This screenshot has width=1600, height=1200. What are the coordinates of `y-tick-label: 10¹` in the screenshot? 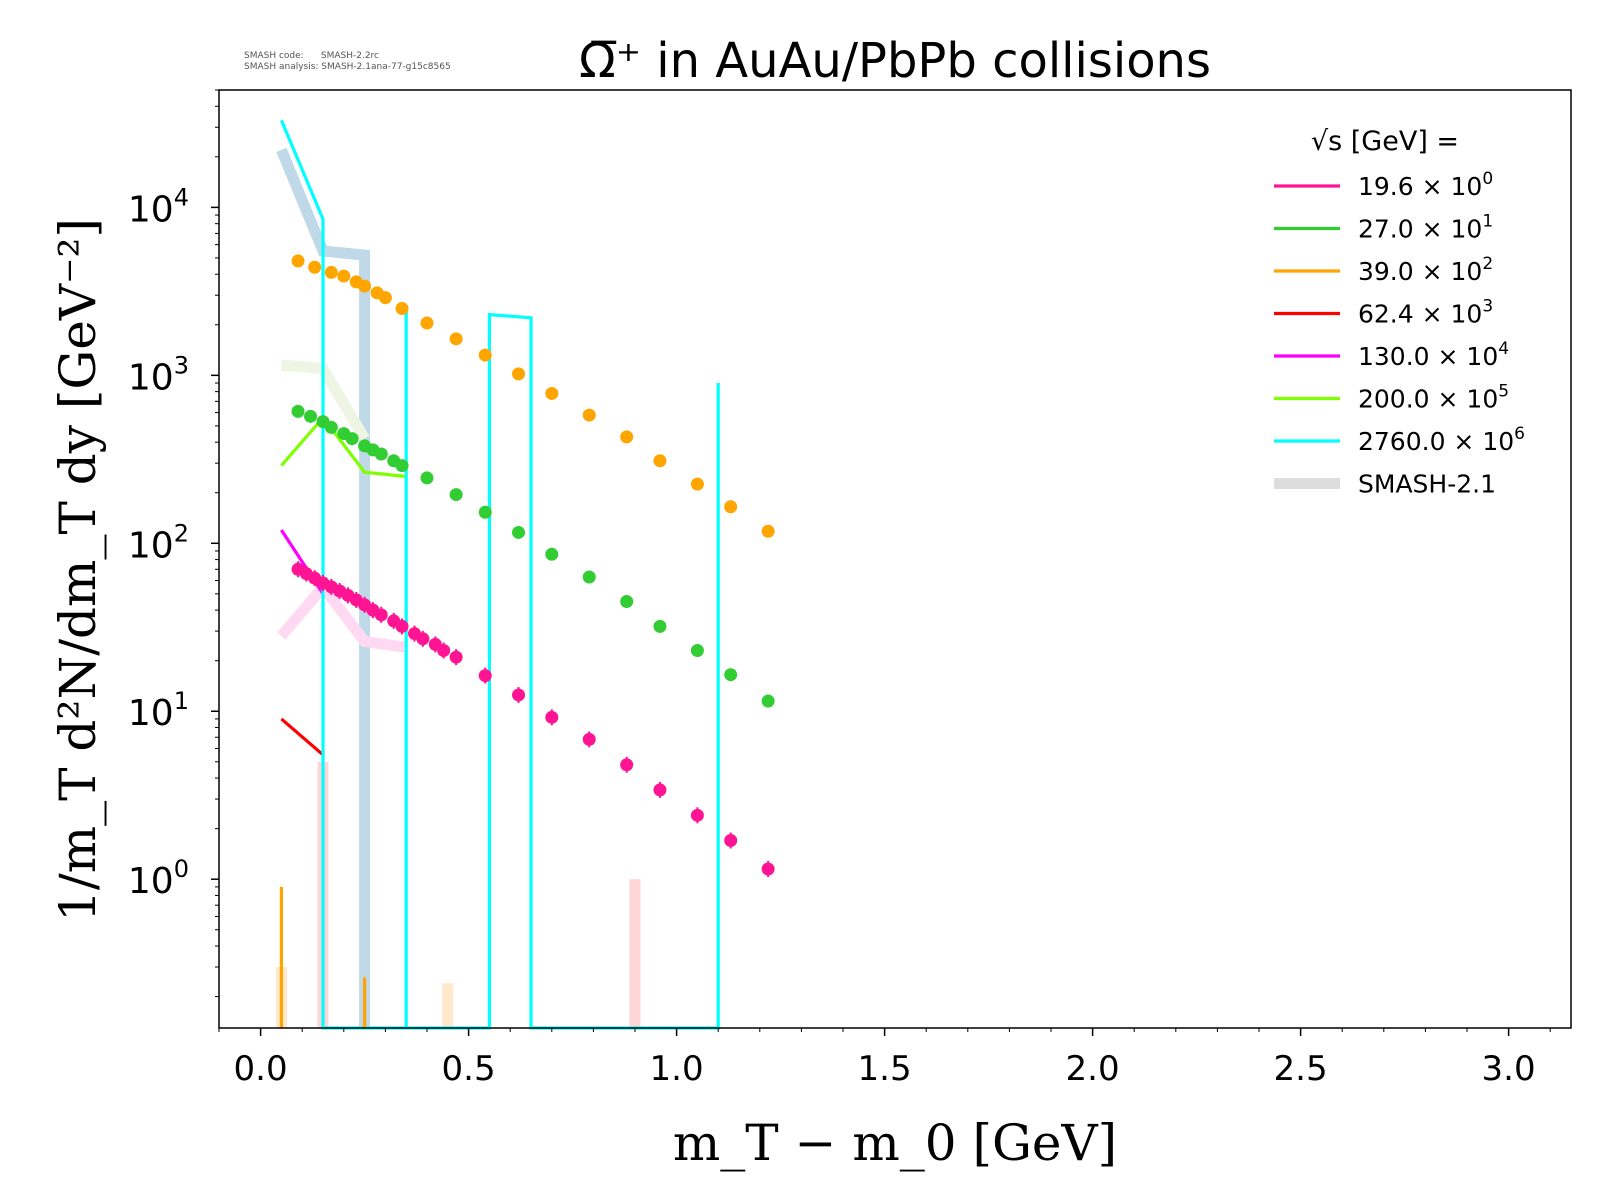 It's located at (158, 710).